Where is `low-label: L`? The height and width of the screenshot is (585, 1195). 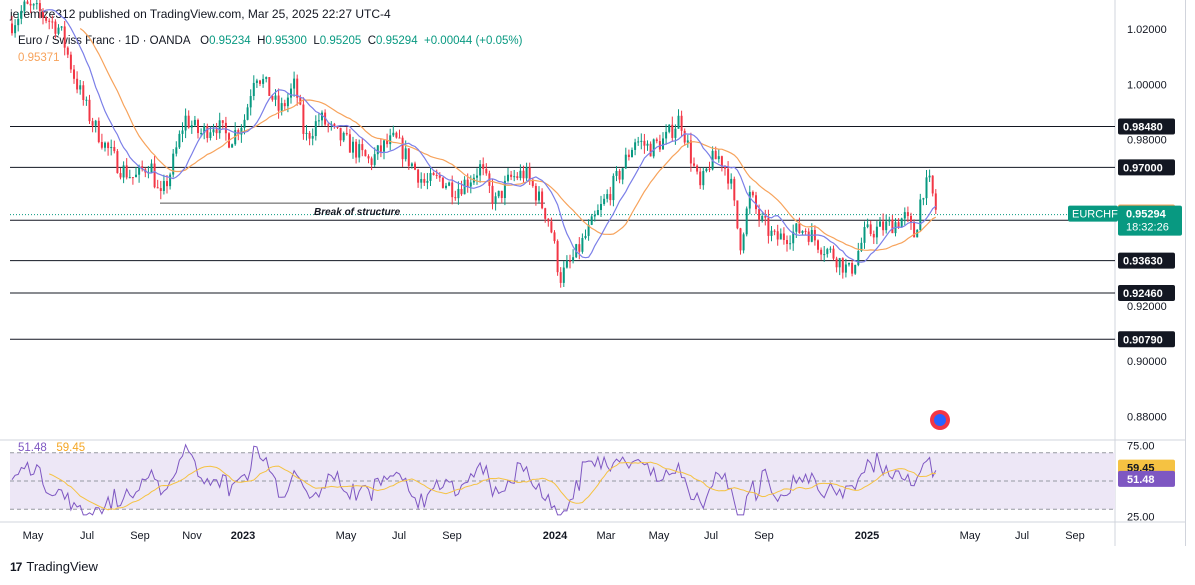 low-label: L is located at coordinates (316, 41).